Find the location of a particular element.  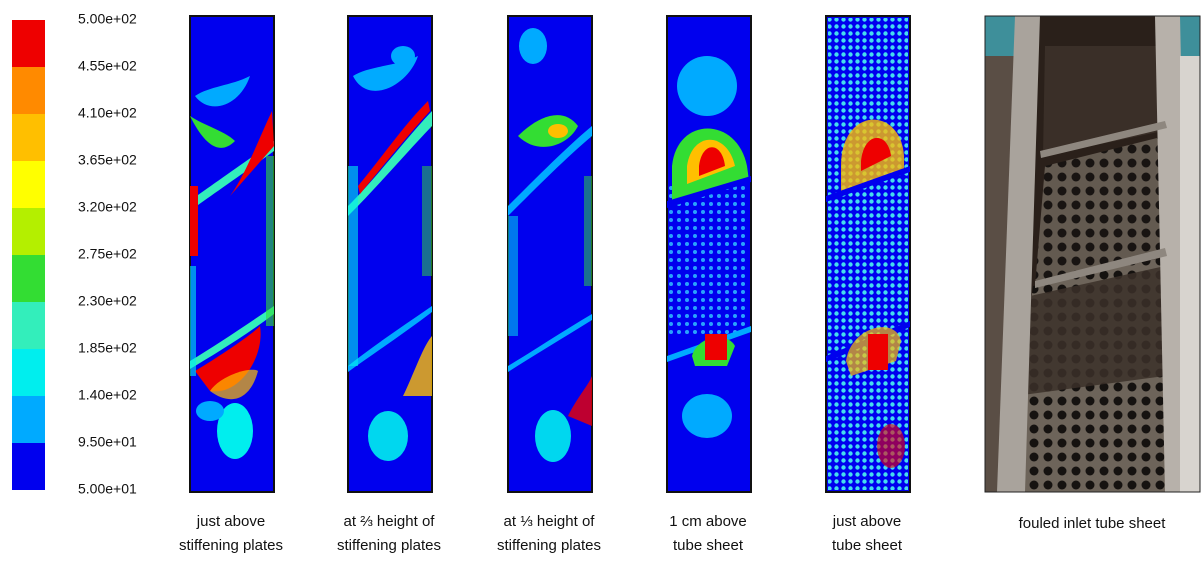

colorbar-label: 9.50e+01 is located at coordinates (107, 442).